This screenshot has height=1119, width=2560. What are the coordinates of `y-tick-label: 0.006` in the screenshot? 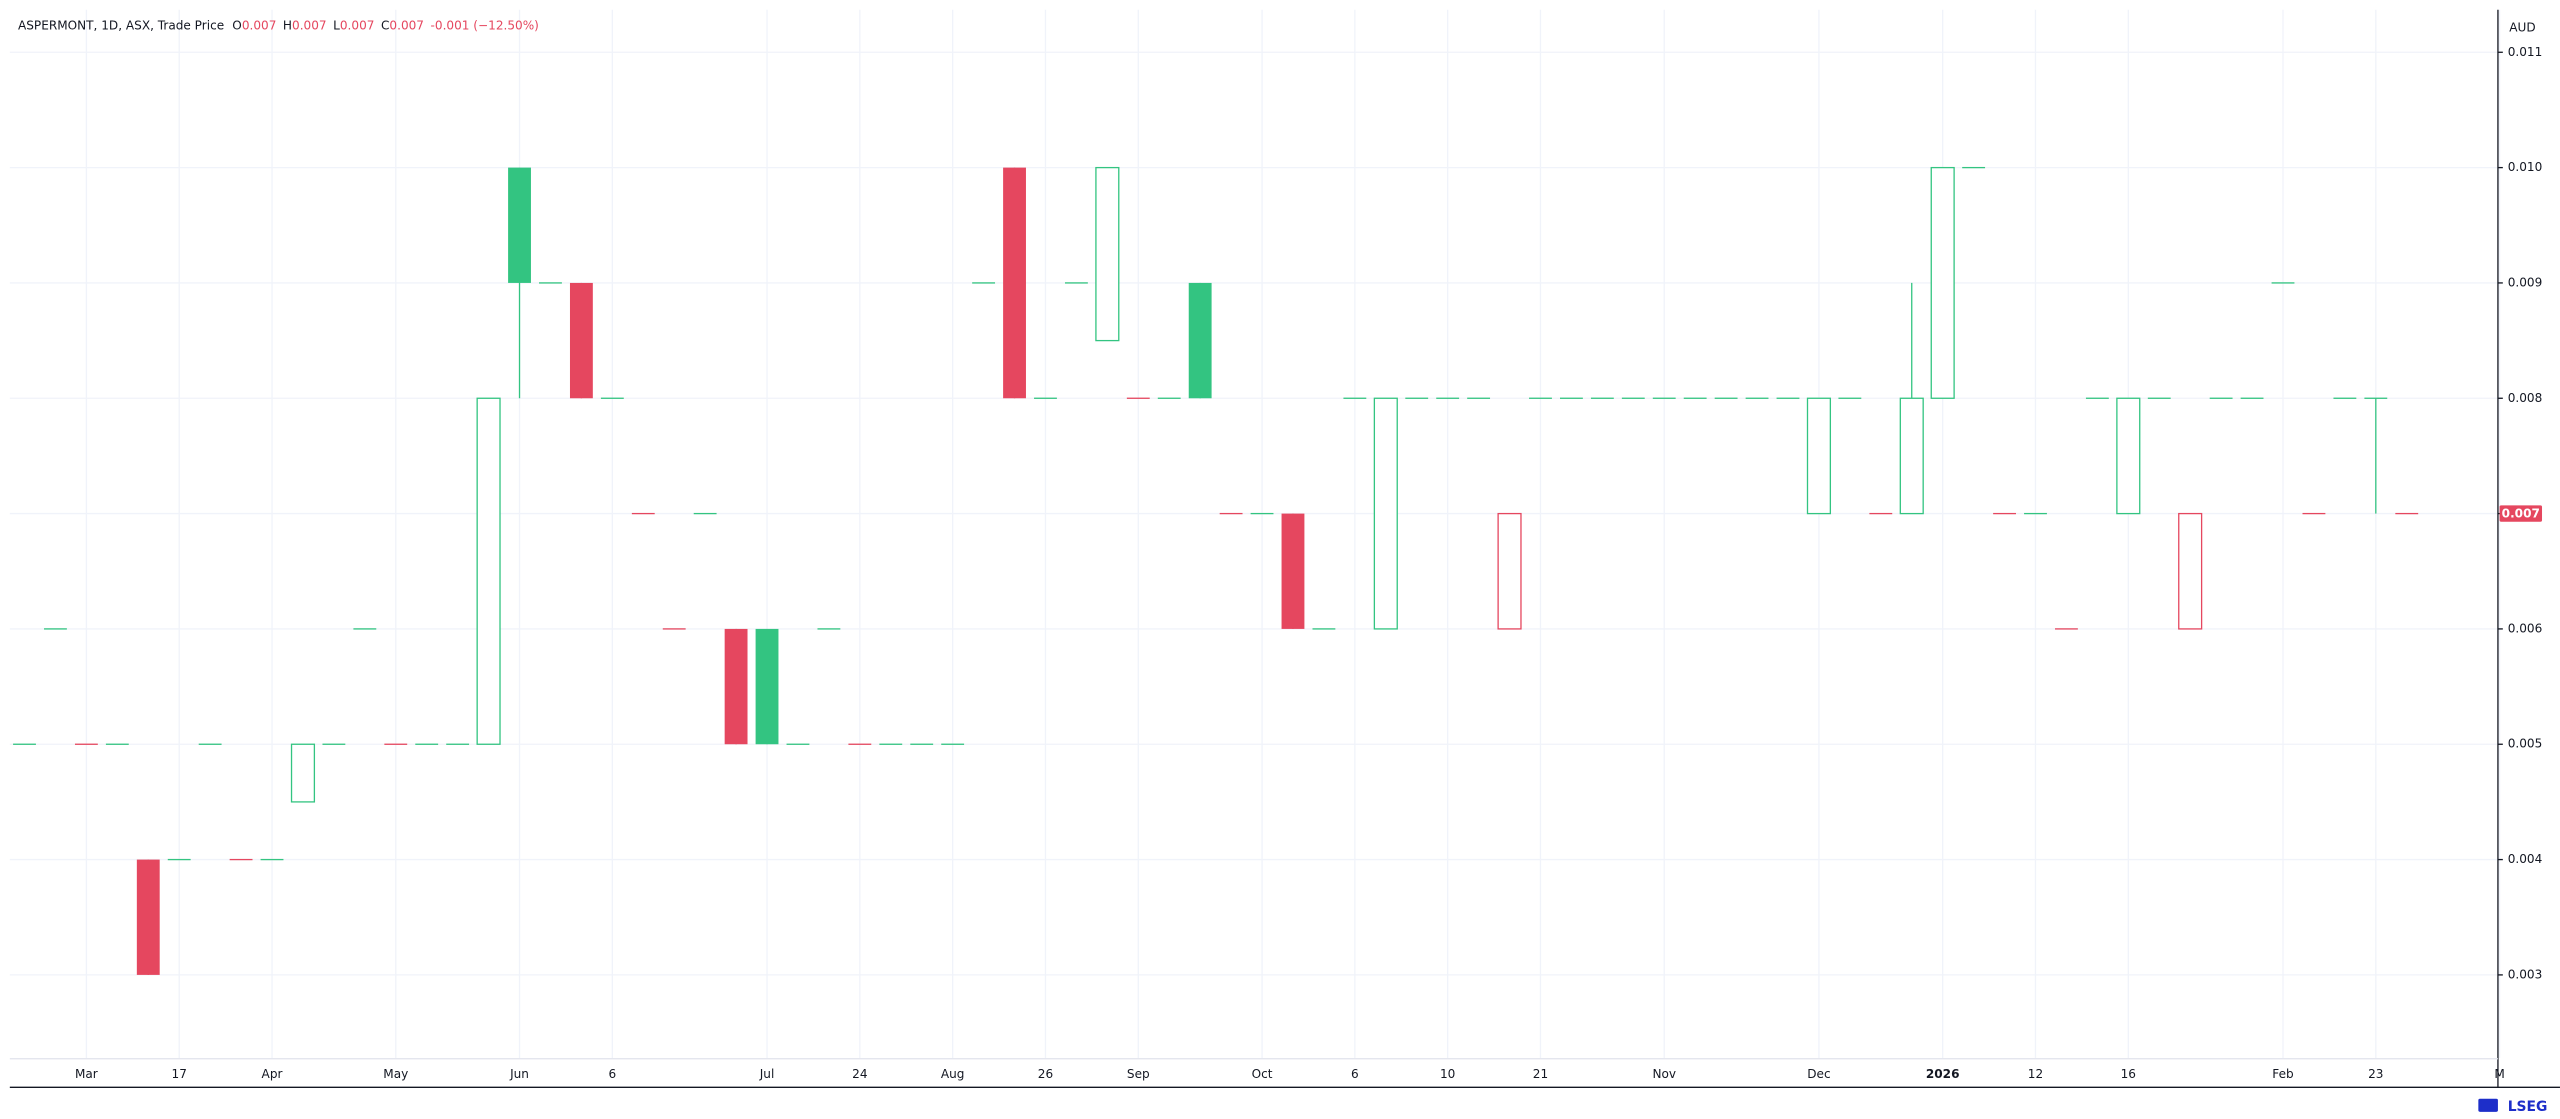 It's located at (2525, 628).